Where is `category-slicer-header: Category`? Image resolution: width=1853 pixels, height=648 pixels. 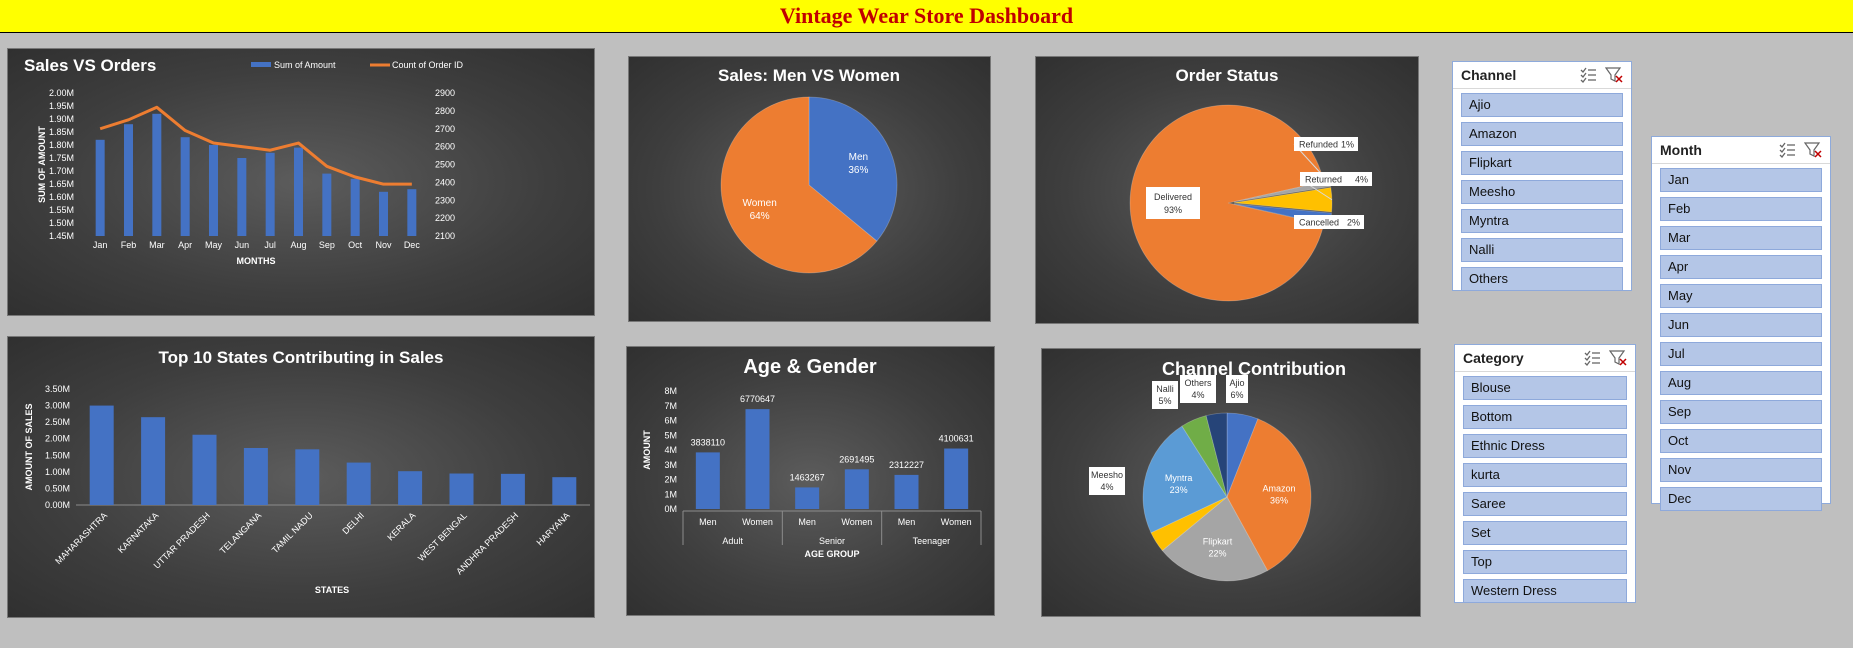
category-slicer-header: Category is located at coordinates (1545, 358).